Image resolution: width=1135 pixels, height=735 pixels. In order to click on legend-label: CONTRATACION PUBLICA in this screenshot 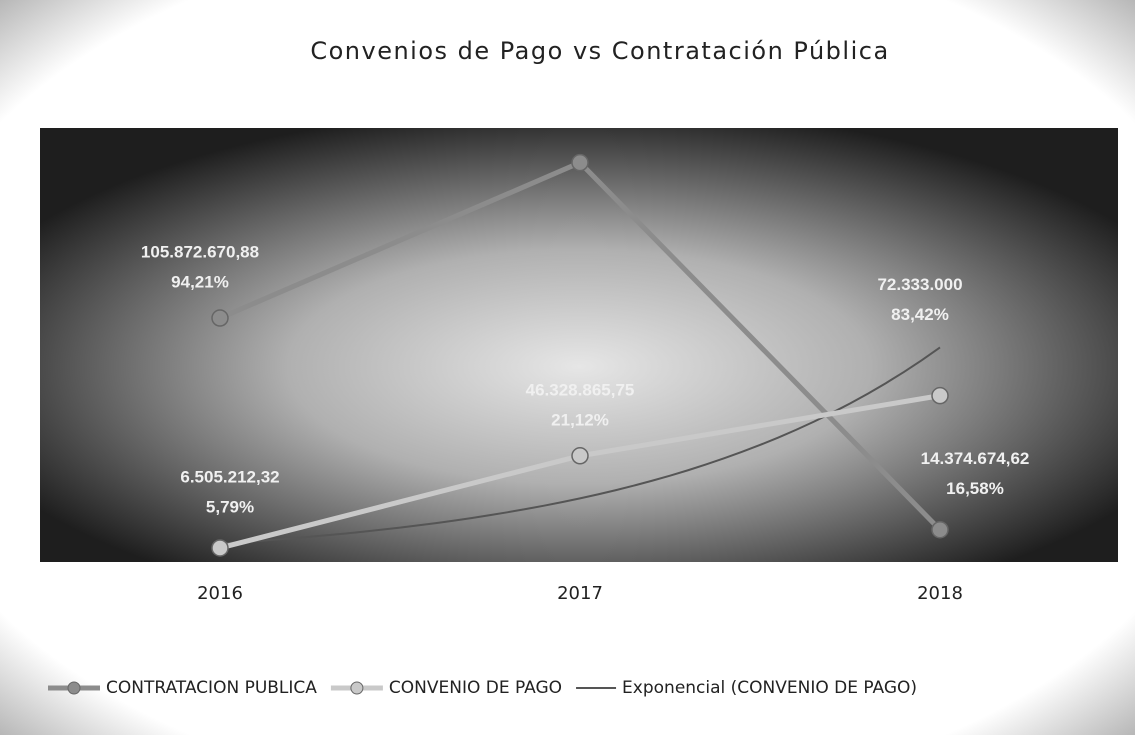, I will do `click(211, 688)`.